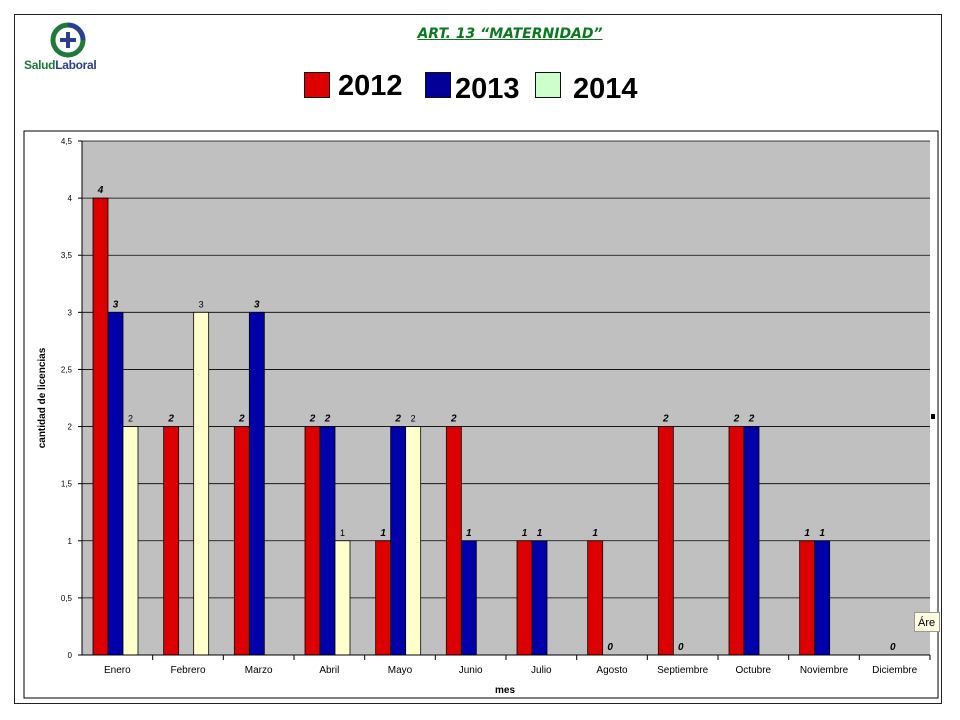  Describe the element at coordinates (505, 690) in the screenshot. I see `x-axis-label: mes` at that location.